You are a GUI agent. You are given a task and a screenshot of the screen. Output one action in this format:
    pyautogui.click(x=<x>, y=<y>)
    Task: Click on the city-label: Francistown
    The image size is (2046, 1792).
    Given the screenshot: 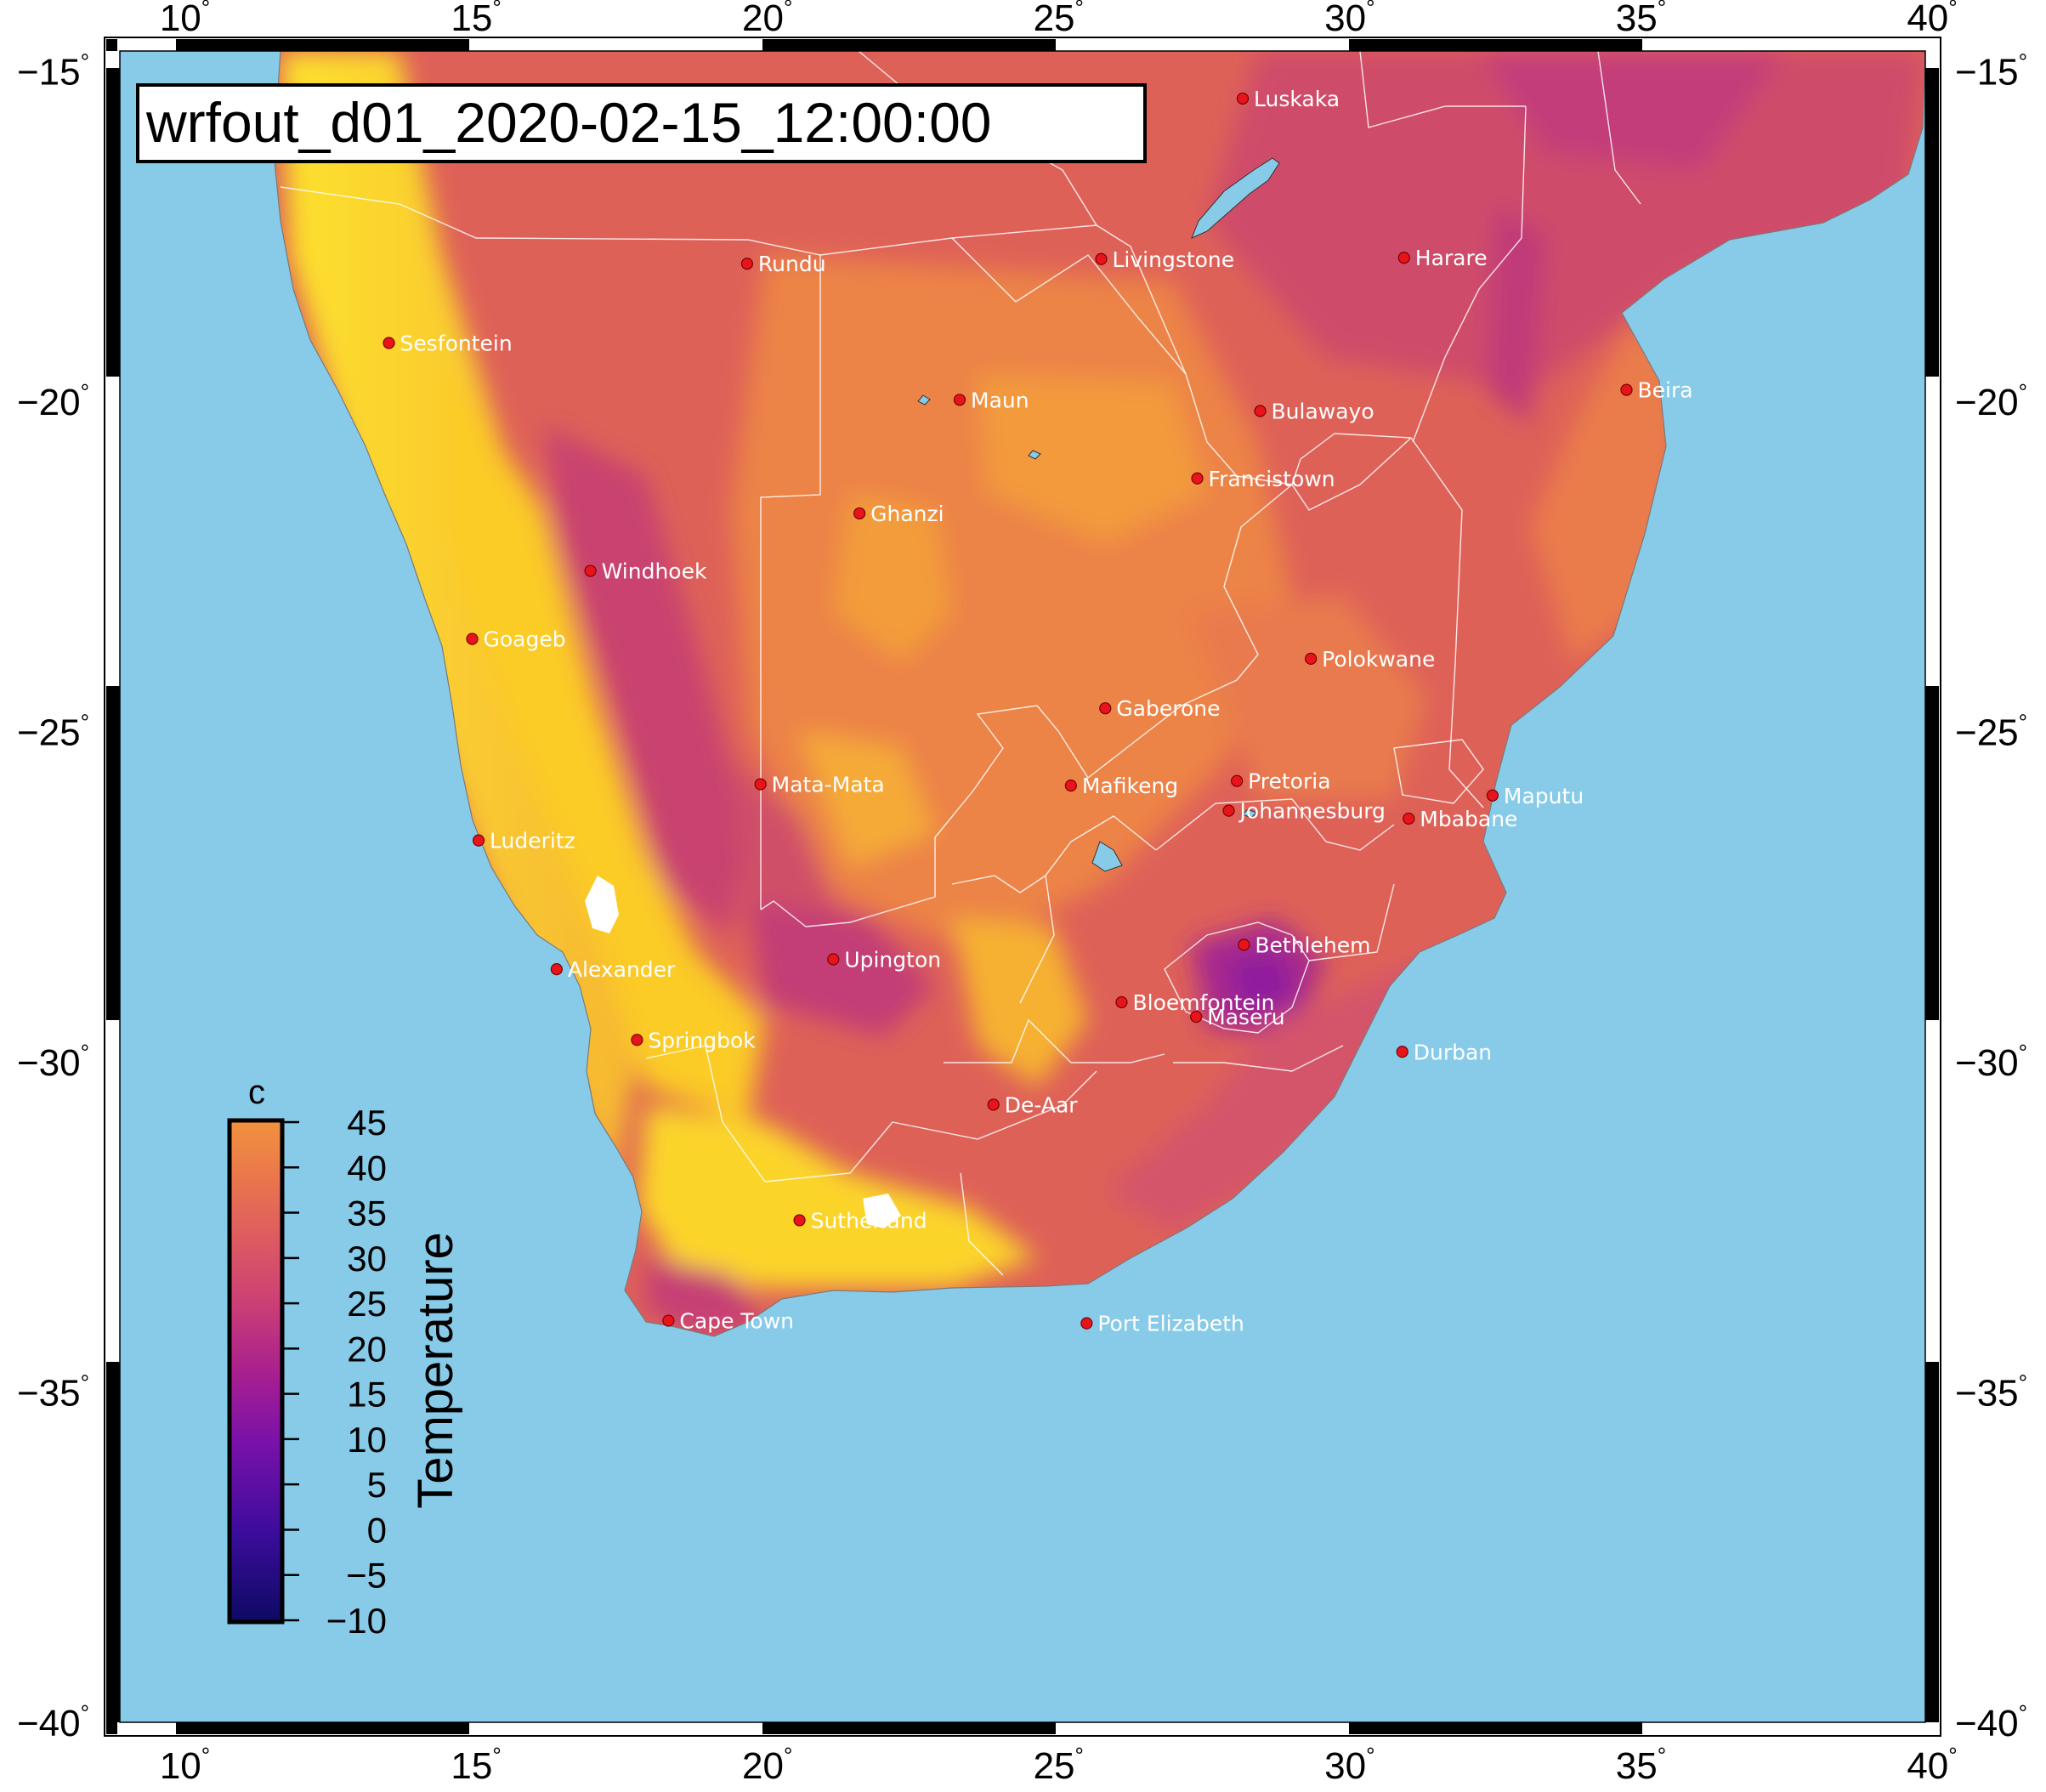 What is the action you would take?
    pyautogui.click(x=1272, y=479)
    